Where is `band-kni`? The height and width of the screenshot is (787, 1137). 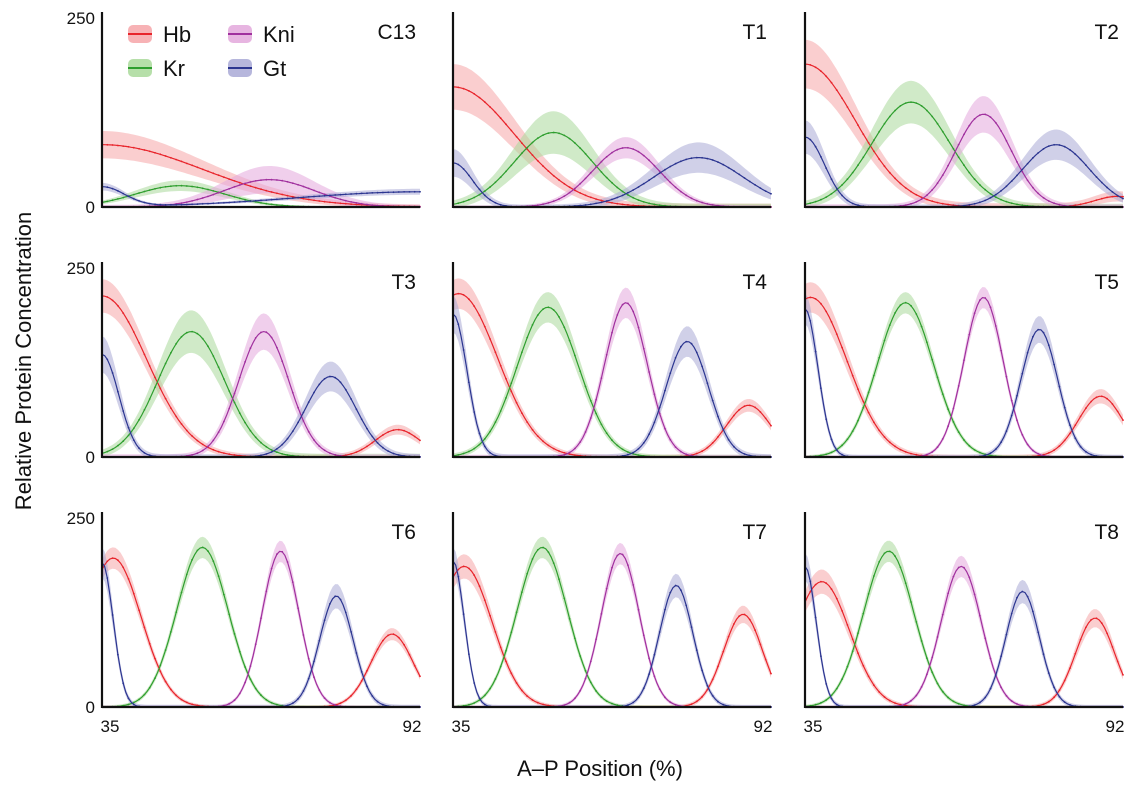 band-kni is located at coordinates (964, 631).